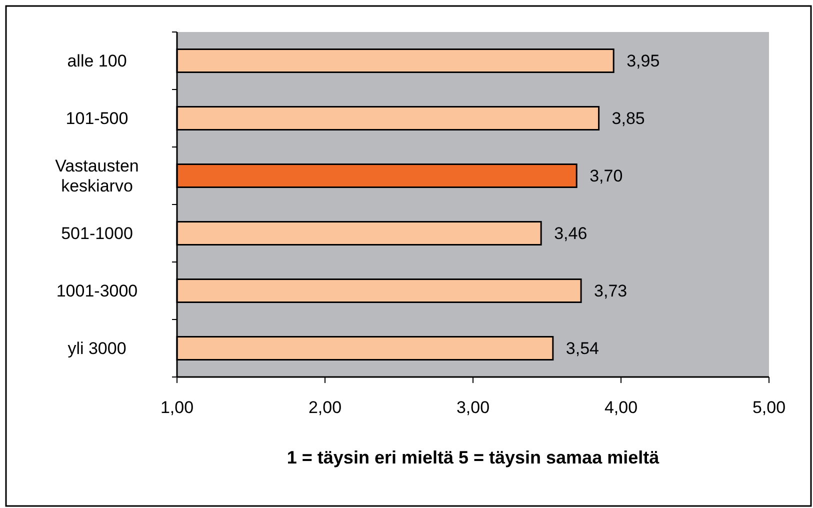 The width and height of the screenshot is (813, 508). Describe the element at coordinates (583, 348) in the screenshot. I see `data-label: 3,54` at that location.